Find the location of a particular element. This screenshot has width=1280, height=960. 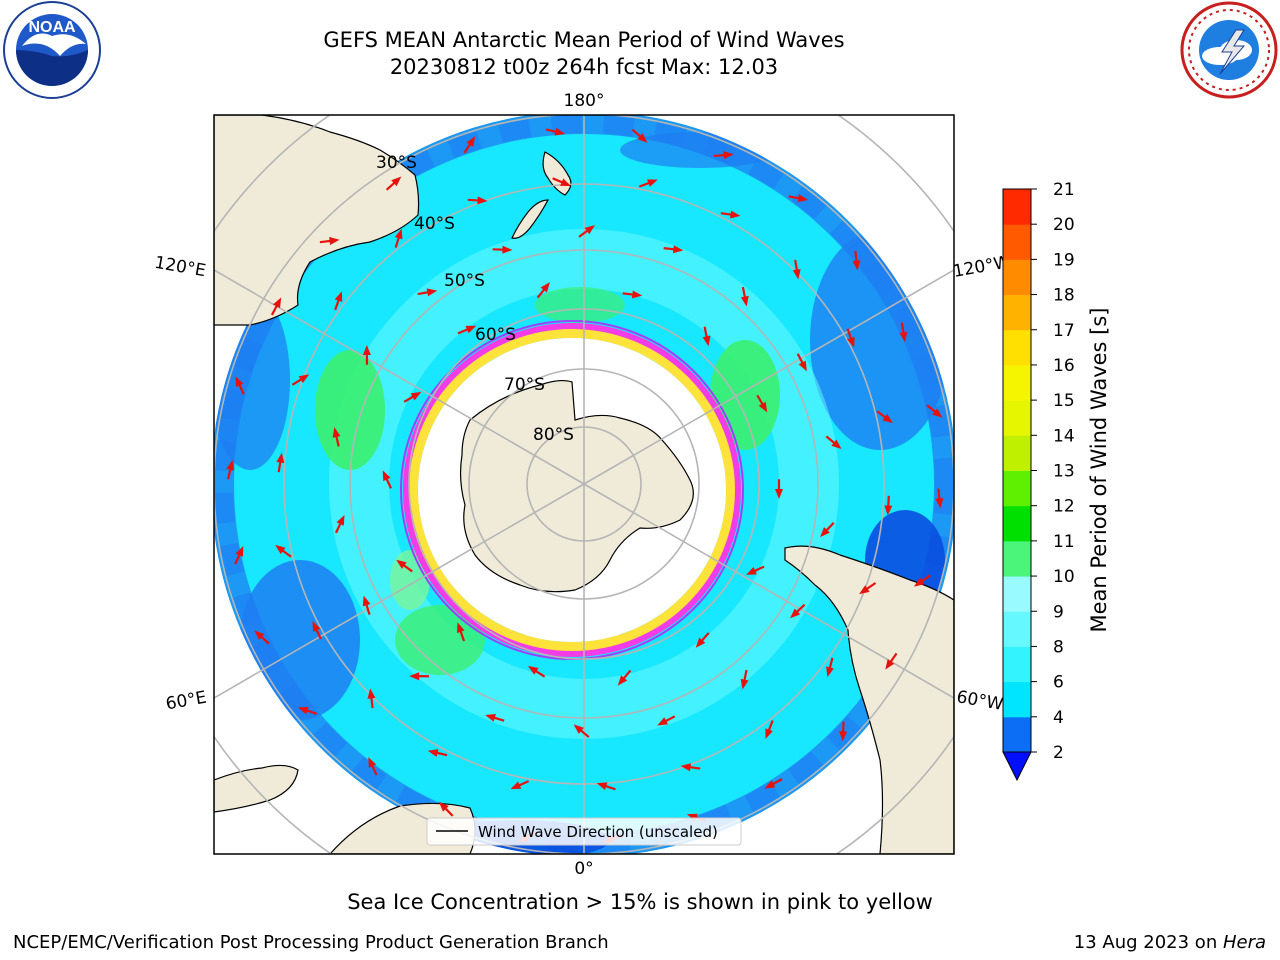

south-america is located at coordinates (869, 699).